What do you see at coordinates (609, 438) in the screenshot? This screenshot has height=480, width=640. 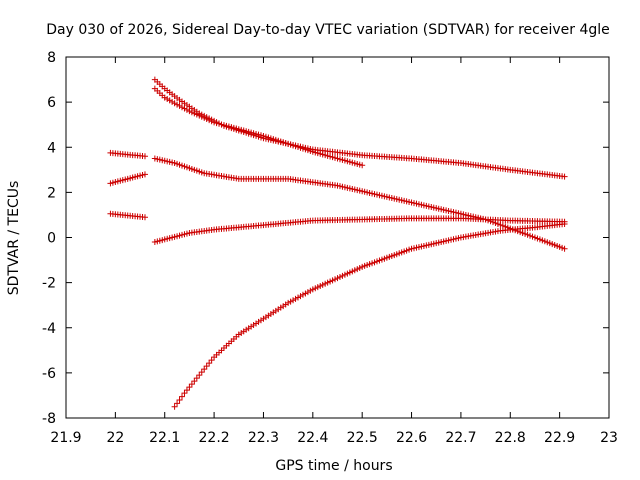 I see `x-tick-label: 23` at bounding box center [609, 438].